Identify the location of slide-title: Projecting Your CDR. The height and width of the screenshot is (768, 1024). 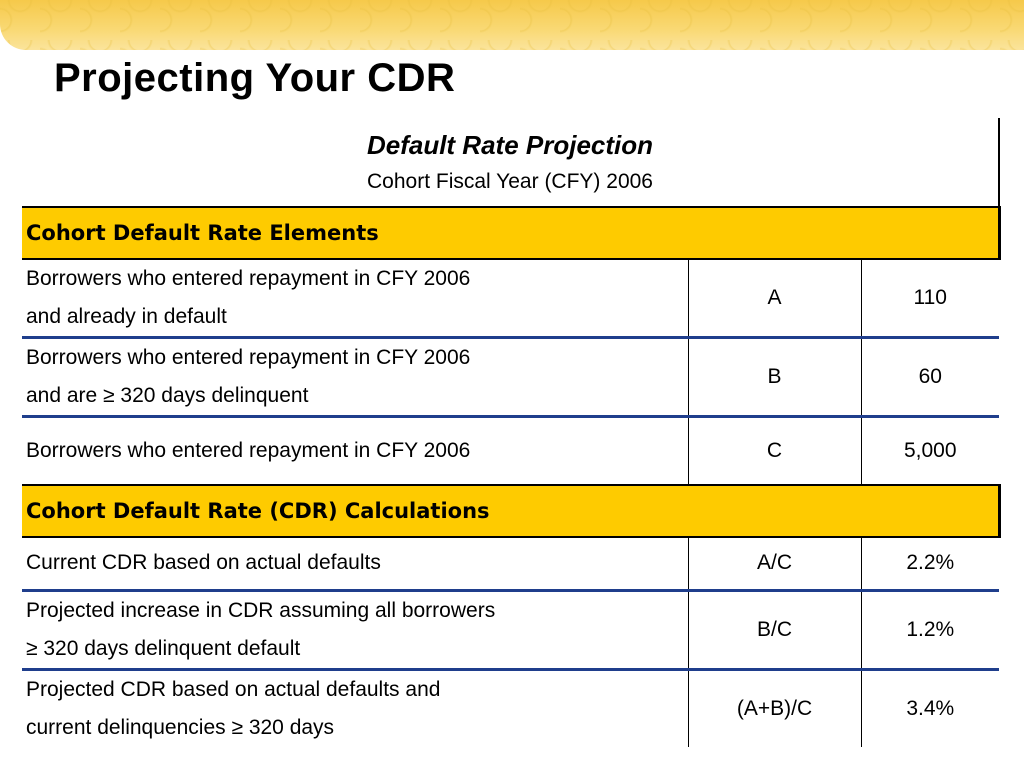
(255, 78).